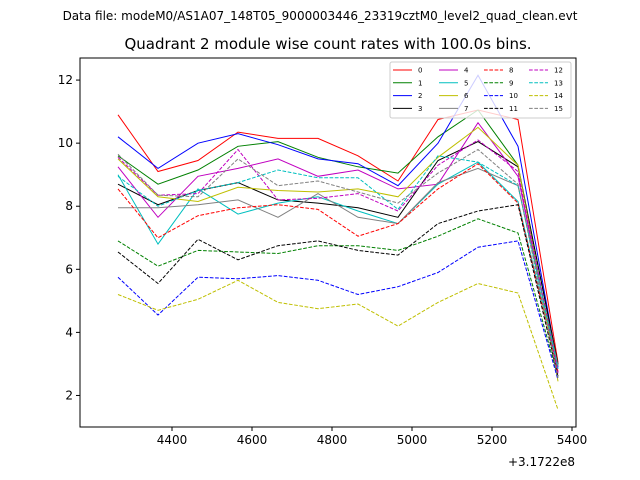 The width and height of the screenshot is (640, 480). What do you see at coordinates (252, 440) in the screenshot?
I see `x-tick-label: 4600` at bounding box center [252, 440].